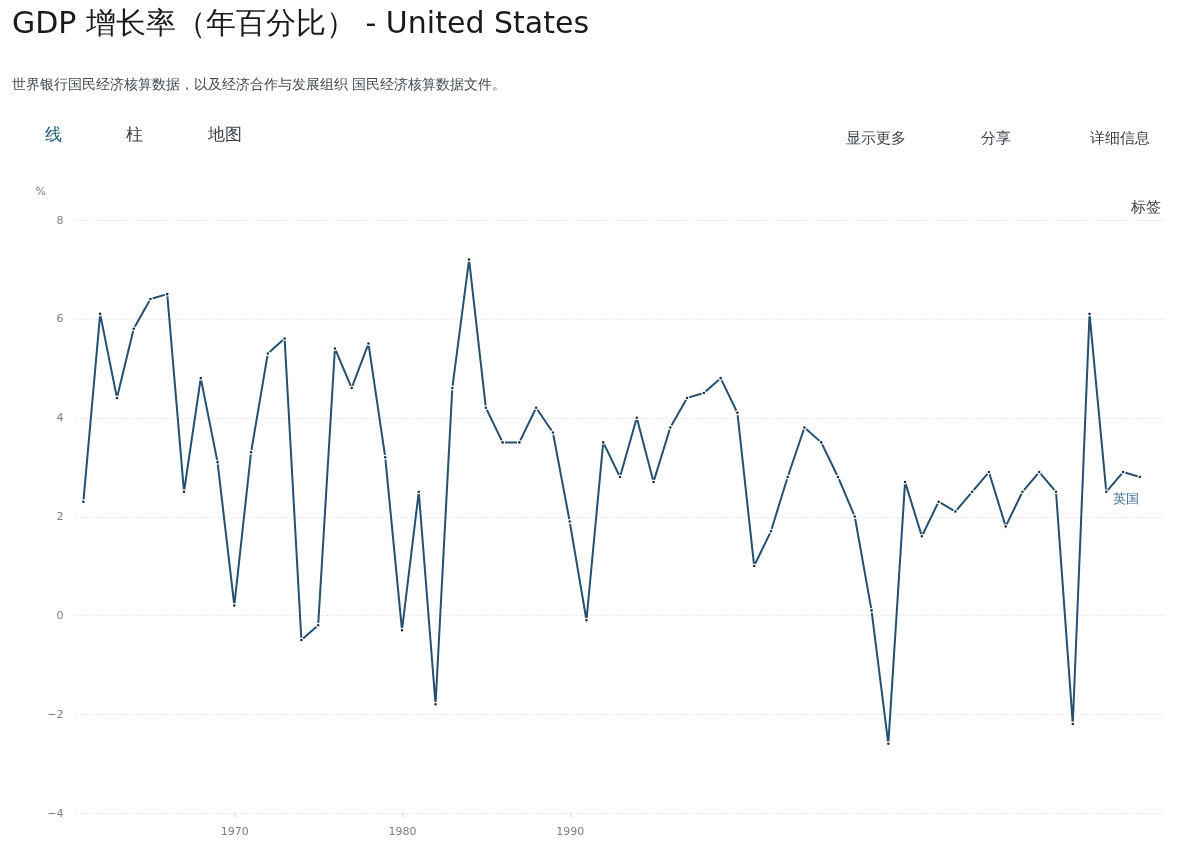 The image size is (1200, 855). I want to click on y-tick-label: −4, so click(55, 813).